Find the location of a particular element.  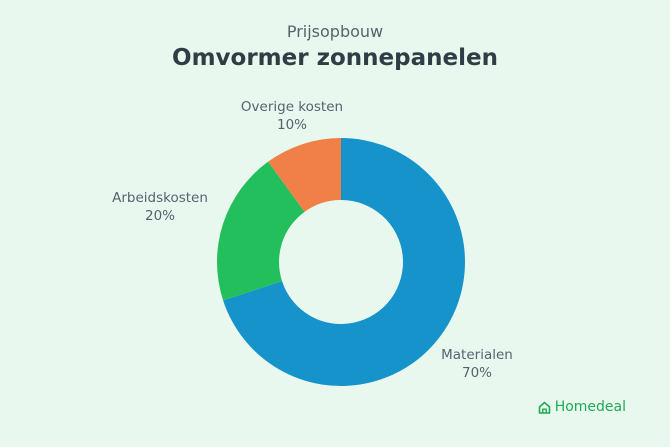

chart-subtitle: Prijsopbouw is located at coordinates (335, 31).